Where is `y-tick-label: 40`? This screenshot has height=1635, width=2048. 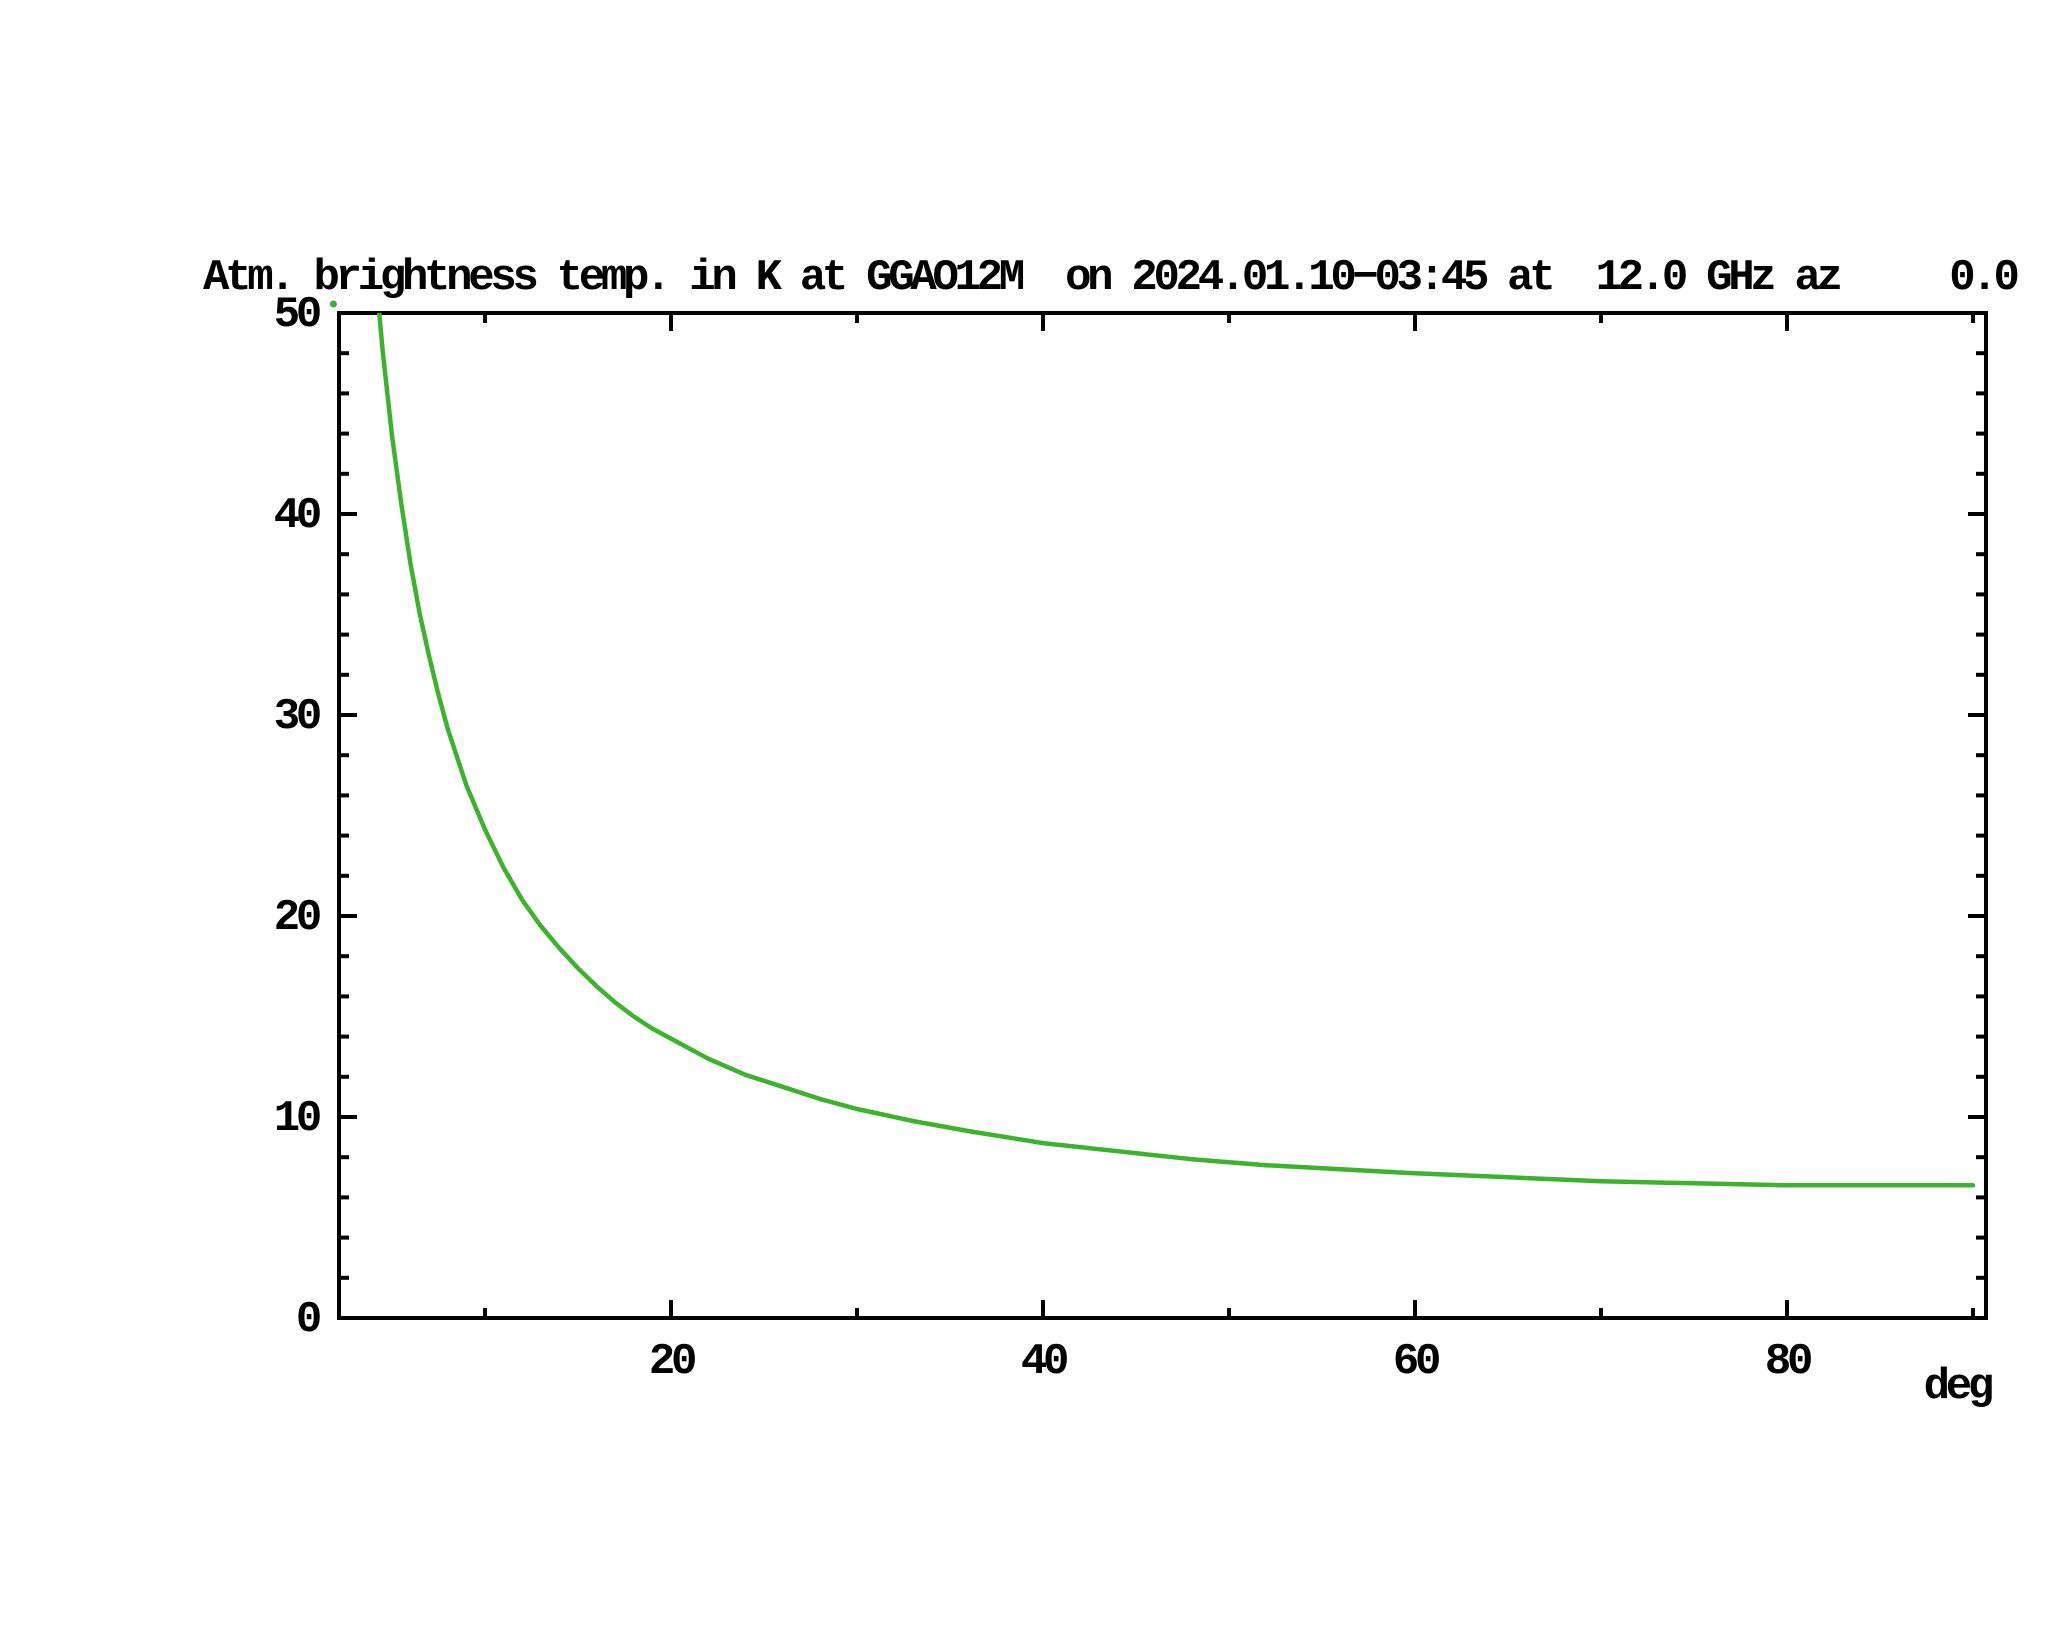 y-tick-label: 40 is located at coordinates (297, 516).